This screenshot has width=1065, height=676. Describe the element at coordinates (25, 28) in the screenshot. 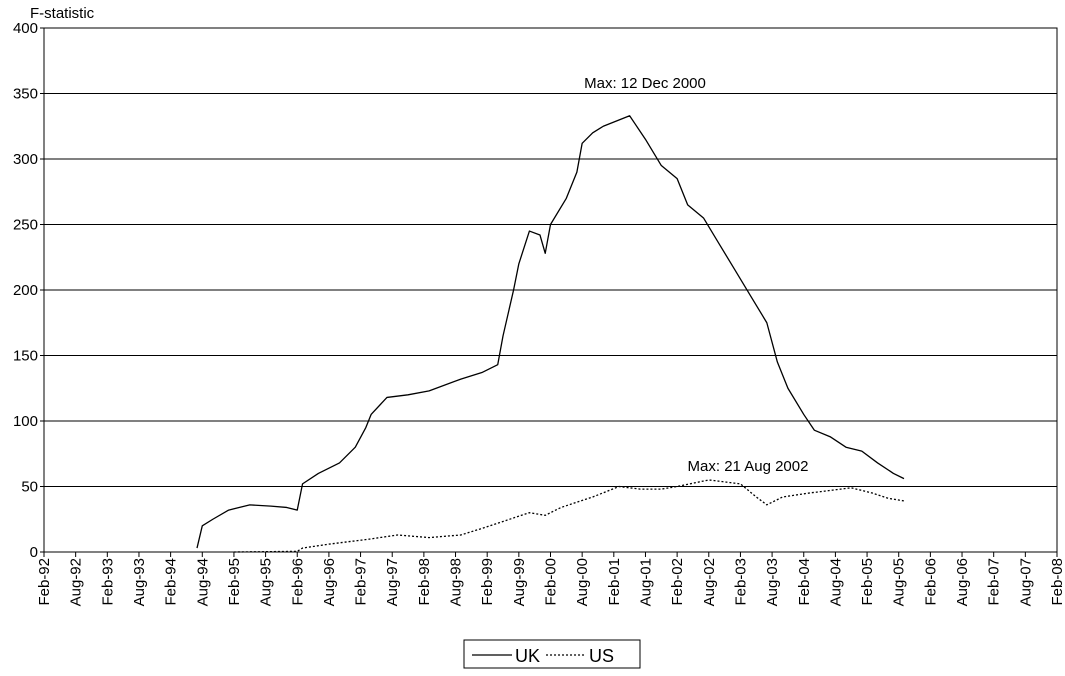

I see `y-tick-label: 400` at that location.